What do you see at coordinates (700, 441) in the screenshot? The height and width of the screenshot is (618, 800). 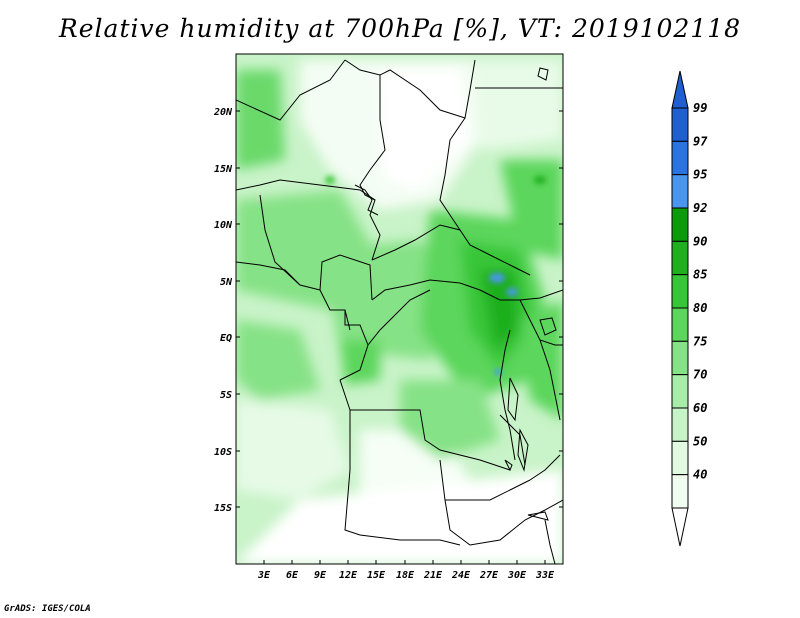 I see `colorbar-level-label: 50` at bounding box center [700, 441].